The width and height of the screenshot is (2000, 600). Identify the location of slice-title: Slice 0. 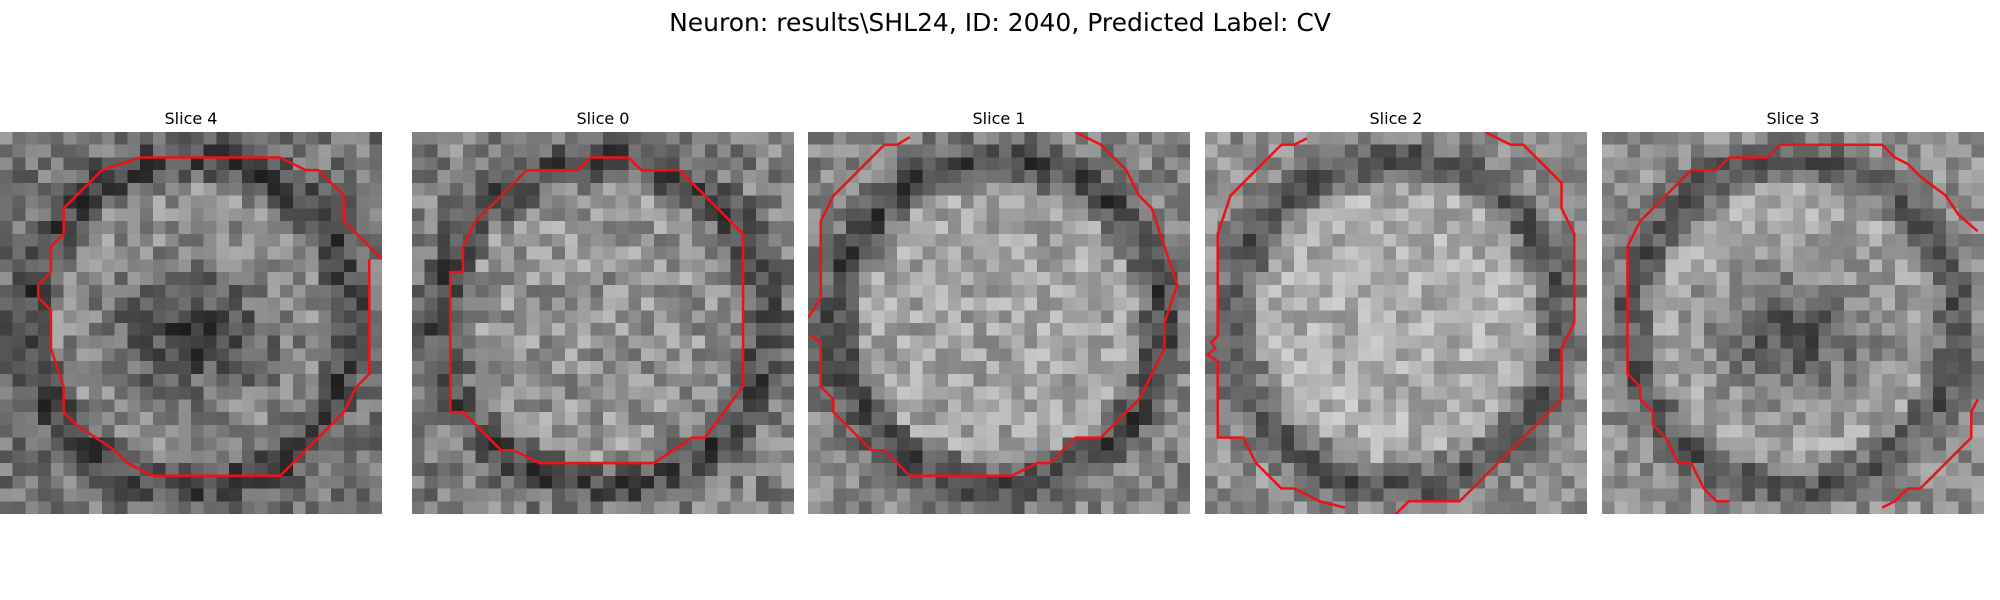
(603, 118).